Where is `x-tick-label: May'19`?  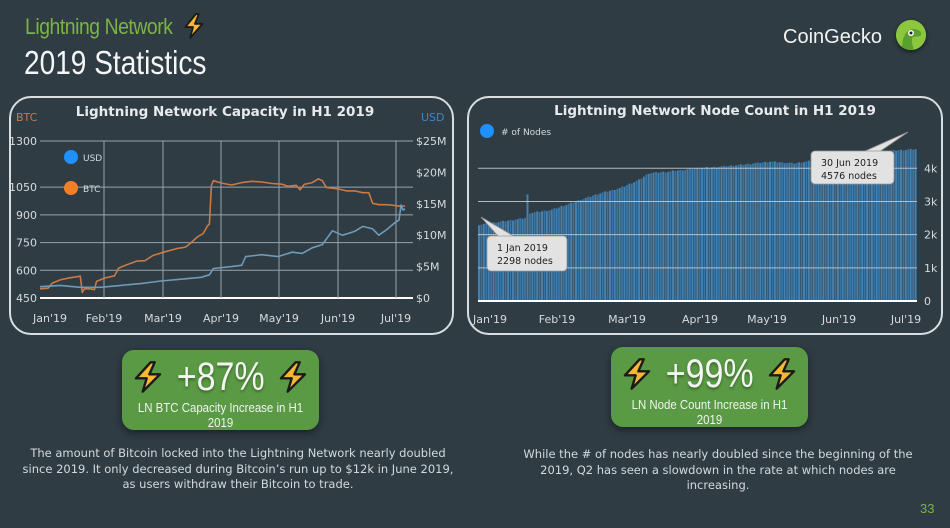
x-tick-label: May'19 is located at coordinates (279, 318).